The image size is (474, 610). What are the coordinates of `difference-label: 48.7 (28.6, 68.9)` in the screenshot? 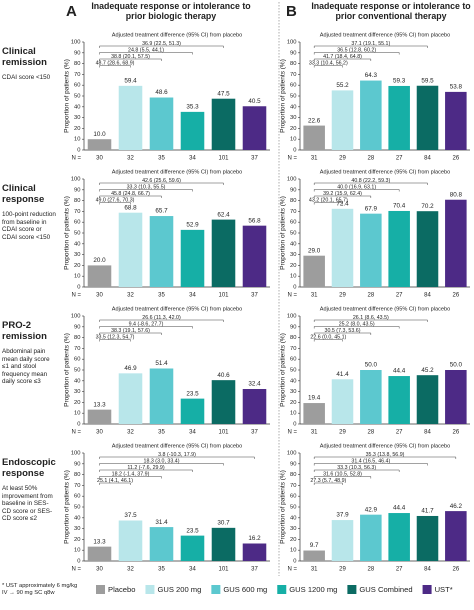 It's located at (115, 63).